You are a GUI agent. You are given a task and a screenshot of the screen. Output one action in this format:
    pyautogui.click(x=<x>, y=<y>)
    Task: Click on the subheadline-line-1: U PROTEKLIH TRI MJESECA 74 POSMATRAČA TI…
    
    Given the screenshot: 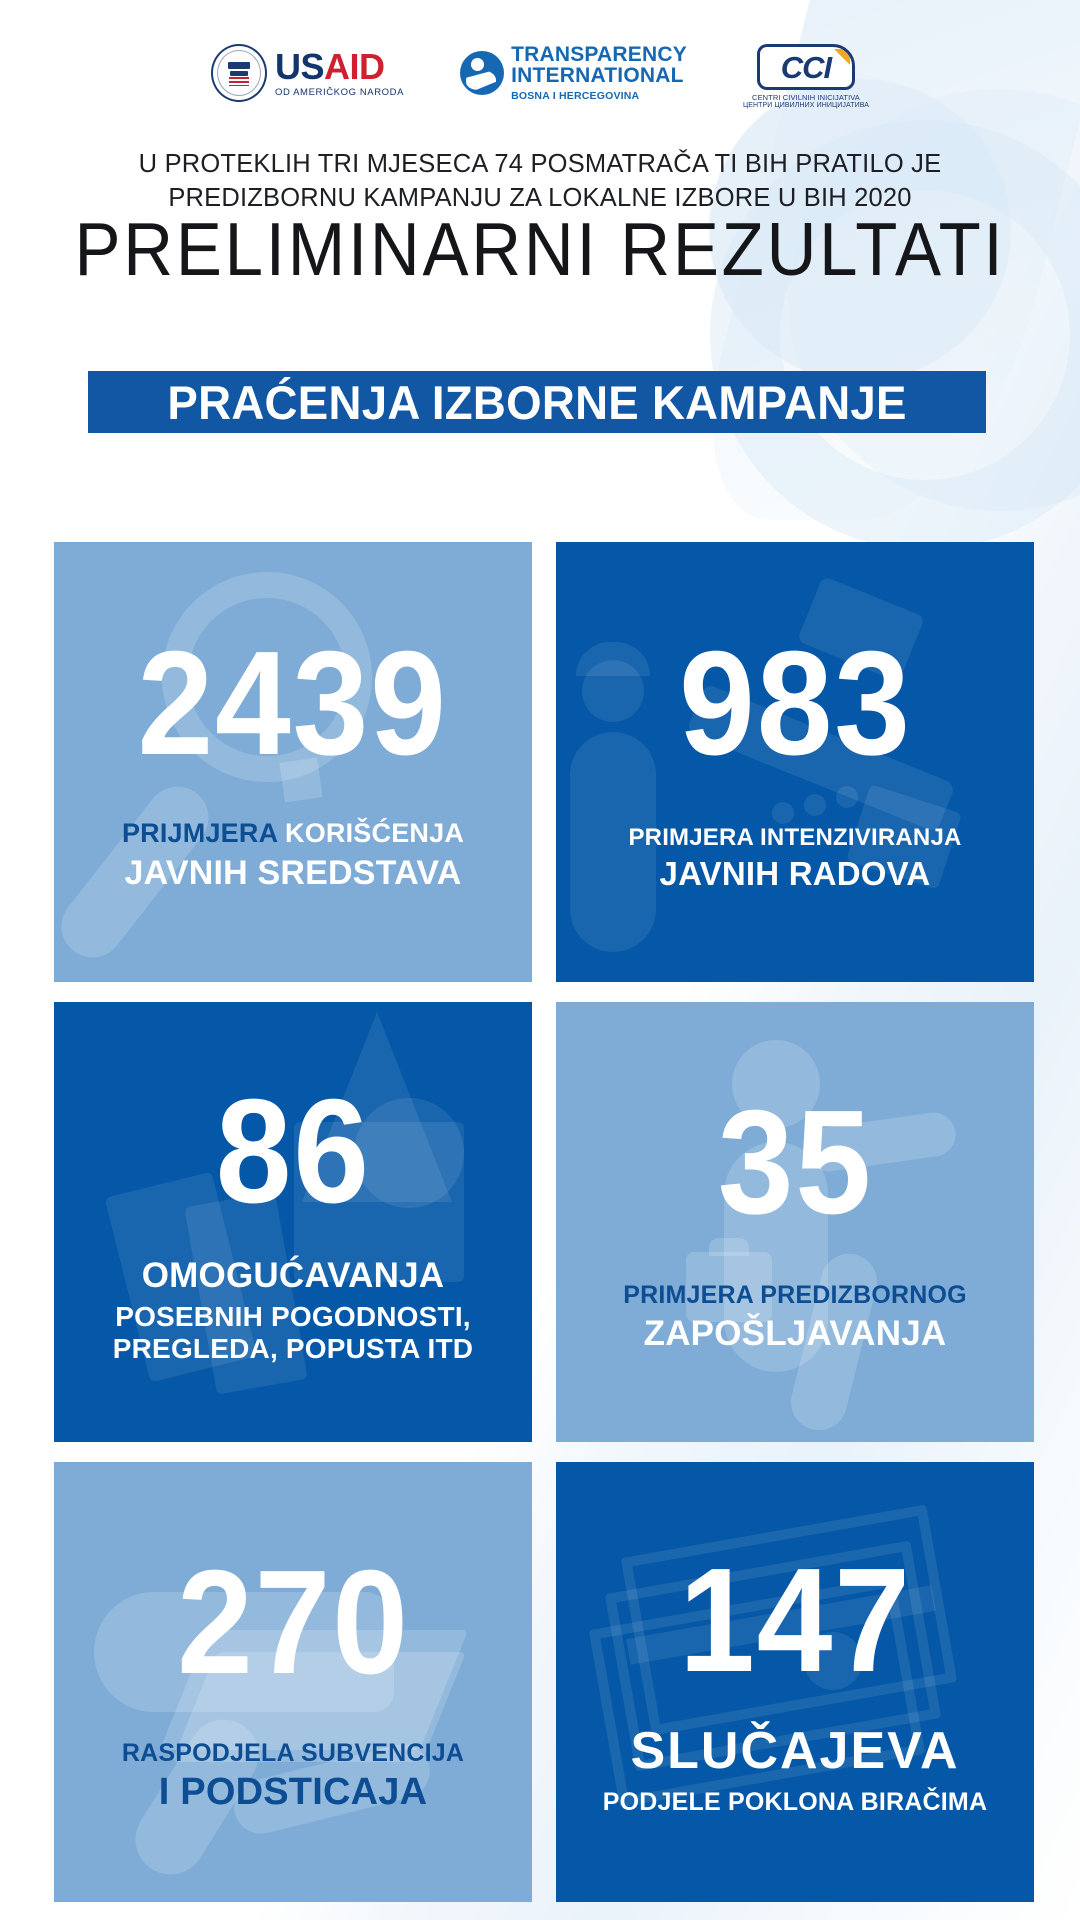 What is the action you would take?
    pyautogui.click(x=540, y=164)
    